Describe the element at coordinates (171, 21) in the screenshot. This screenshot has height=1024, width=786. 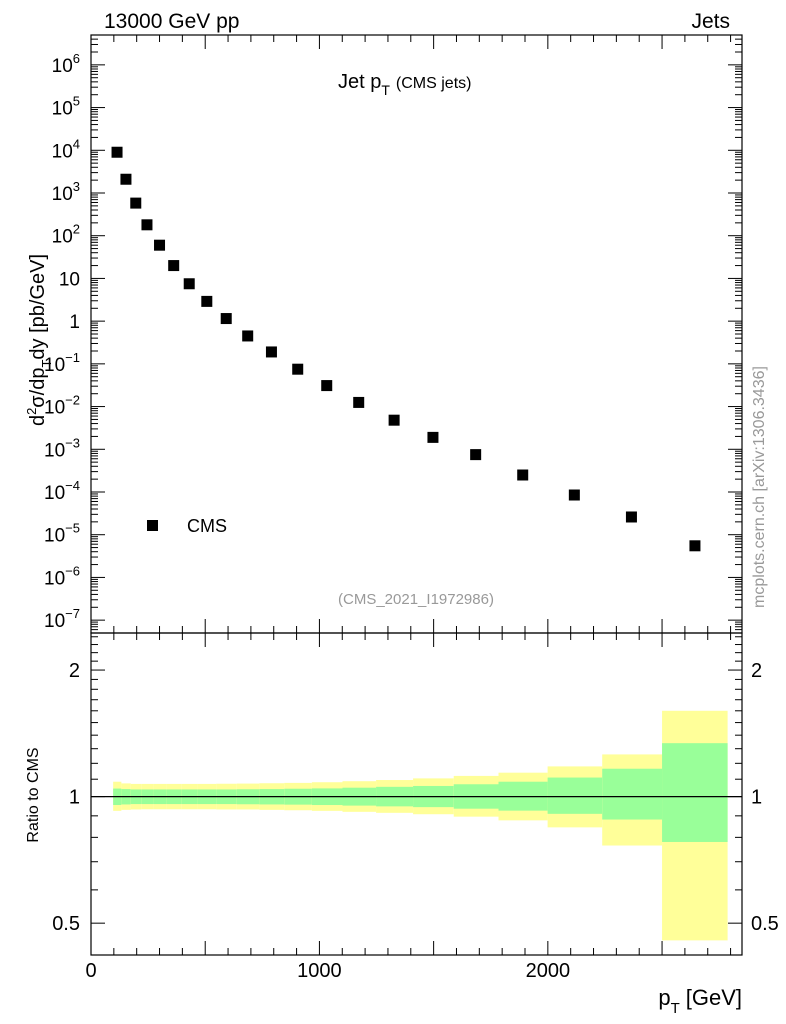
I see `header-left: 13000 GeV pp` at that location.